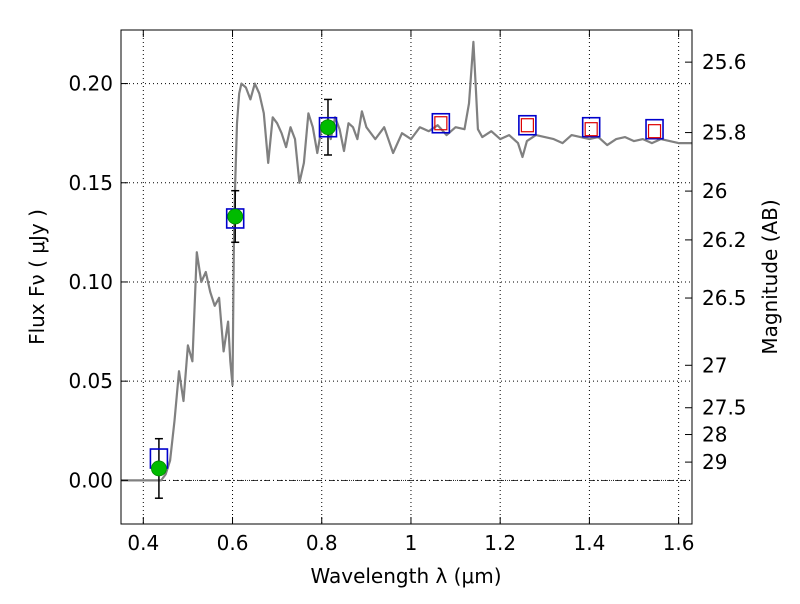  What do you see at coordinates (714, 191) in the screenshot?
I see `magnitude-tick-label: 26` at bounding box center [714, 191].